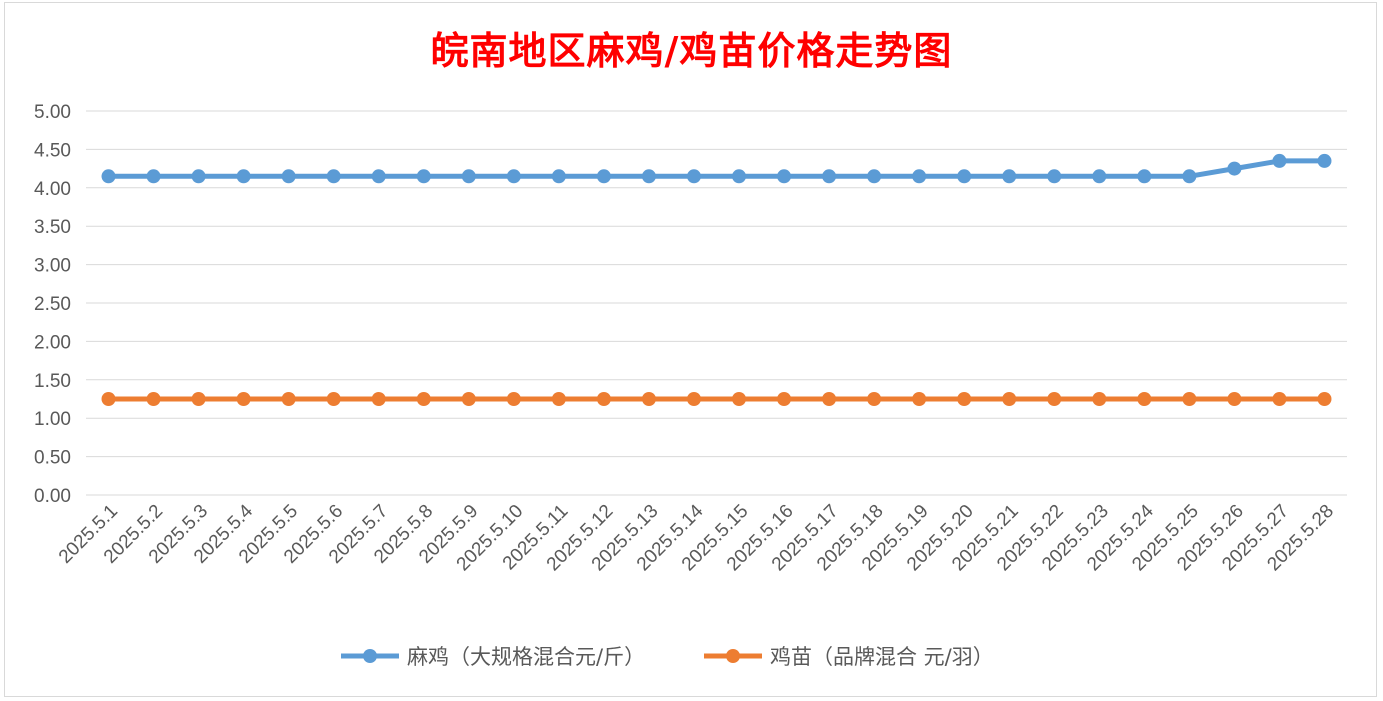 This screenshot has height=701, width=1383. I want to click on legend-label-2: 鸡苗（品牌混合 元/羽）, so click(882, 657).